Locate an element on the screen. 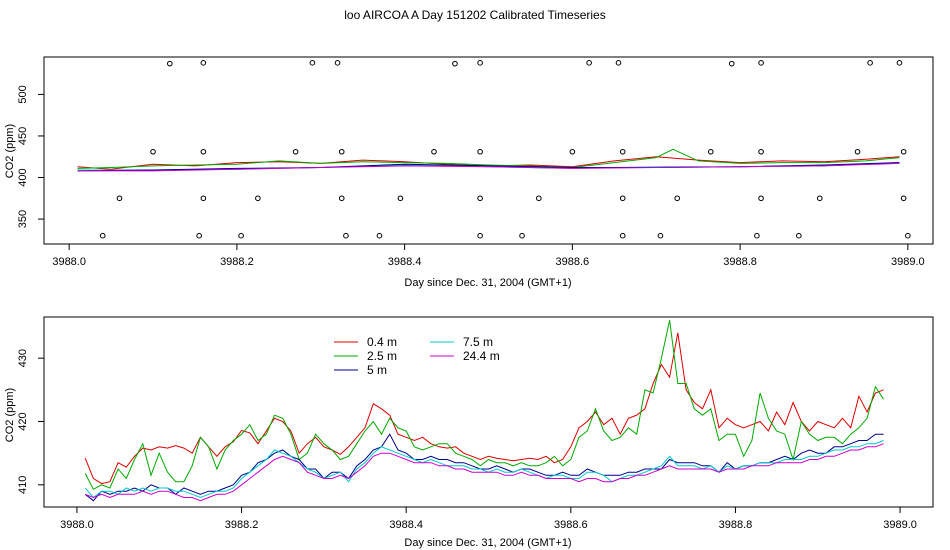 The height and width of the screenshot is (550, 950). bottom-y-tick-label: 430 is located at coordinates (23, 358).